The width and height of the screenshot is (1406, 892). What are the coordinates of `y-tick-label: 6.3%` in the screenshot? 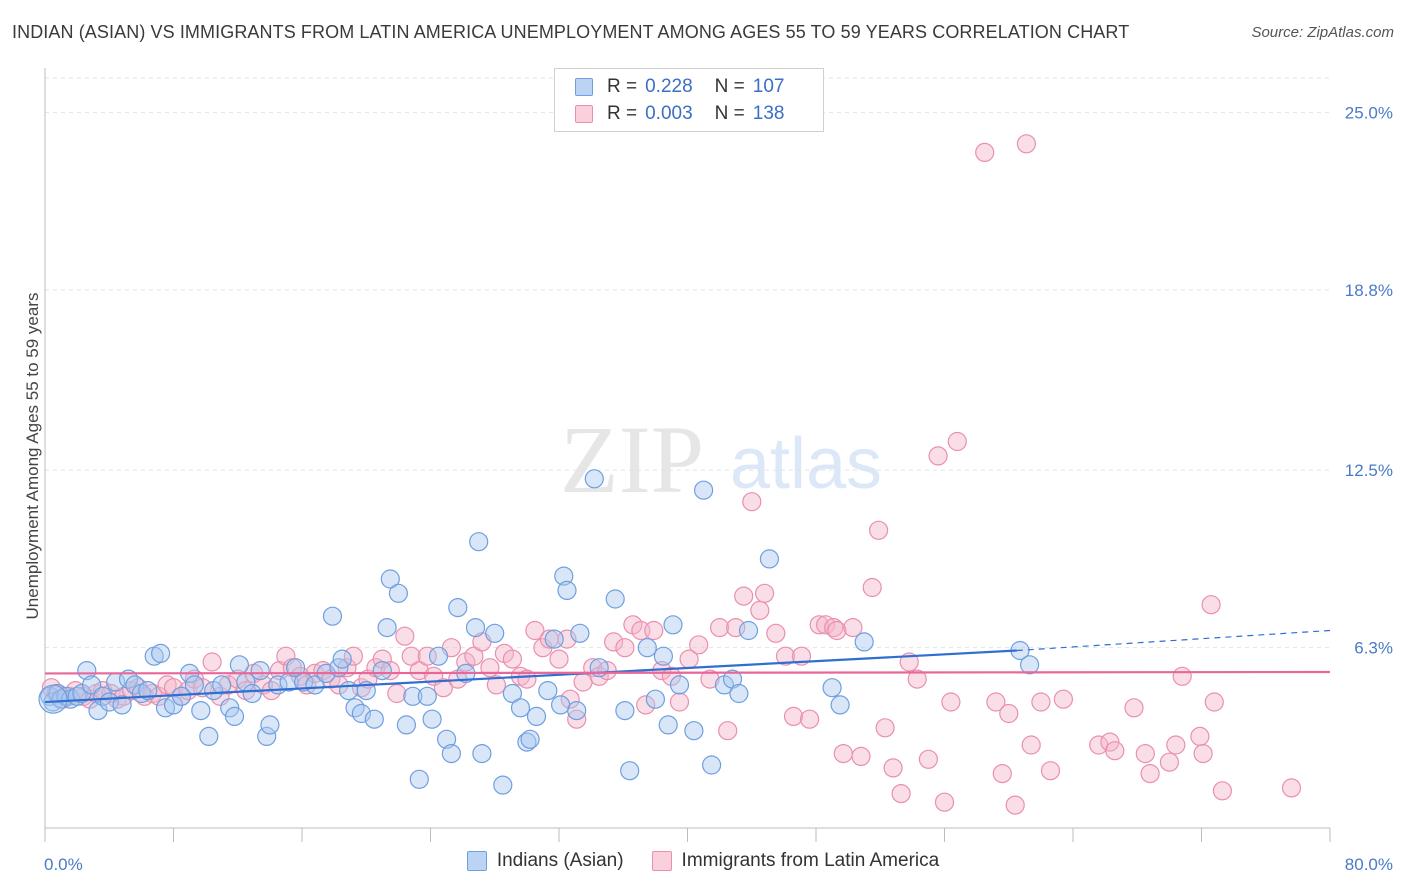 It's located at (1373, 648).